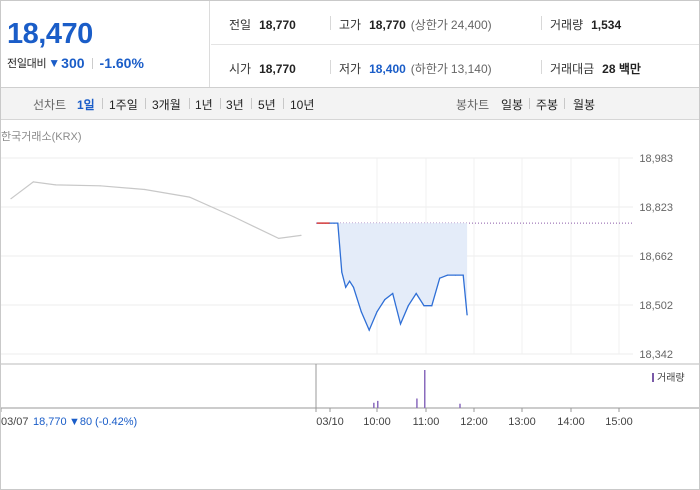 This screenshot has height=490, width=700. Describe the element at coordinates (262, 68) in the screenshot. I see `stat-open: 시가 18,770` at that location.